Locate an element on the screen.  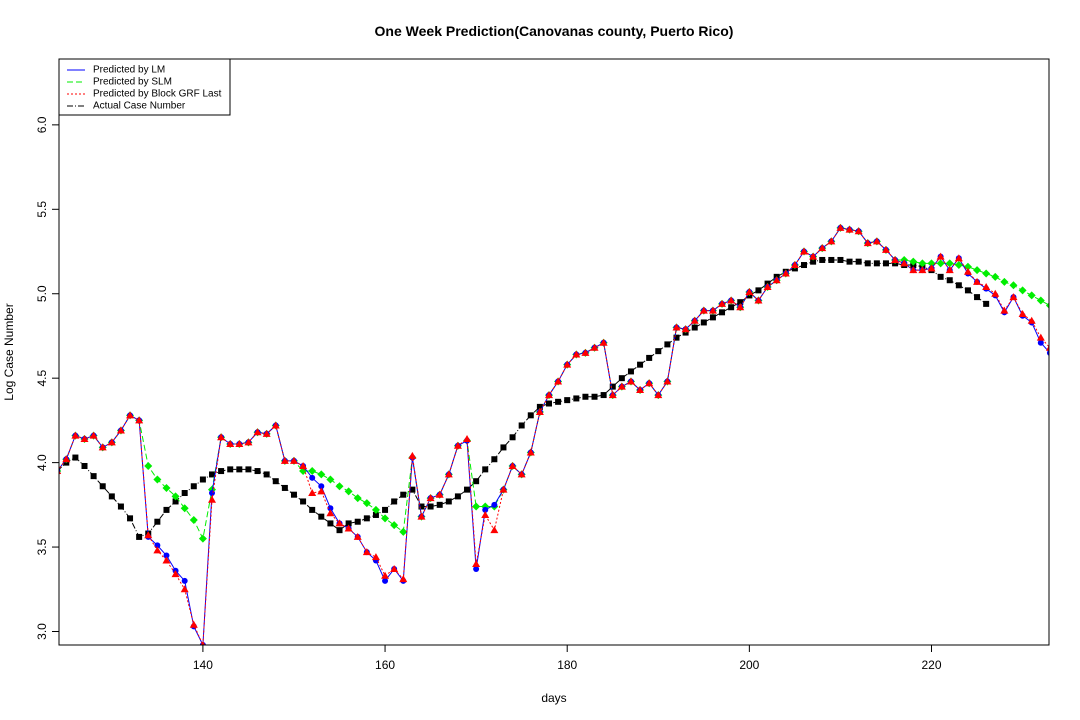
y-tick-label: 4.5 is located at coordinates (42, 378).